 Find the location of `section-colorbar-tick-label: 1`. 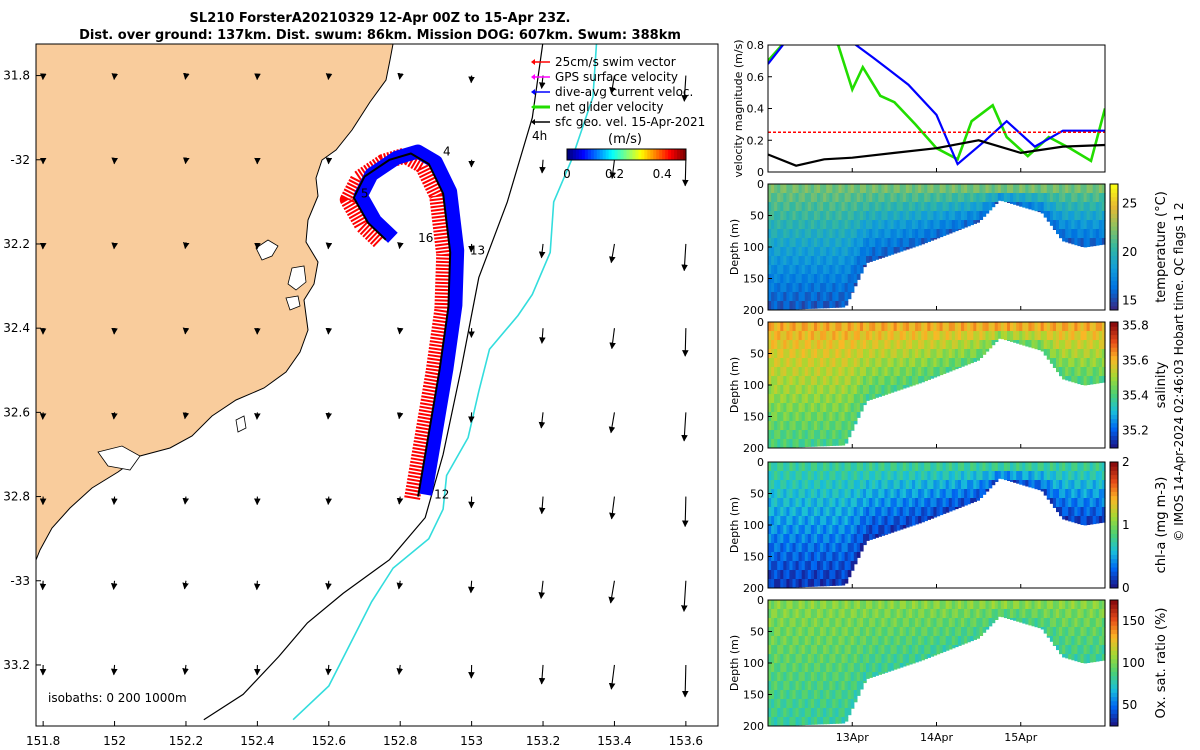

section-colorbar-tick-label: 1 is located at coordinates (1126, 525).